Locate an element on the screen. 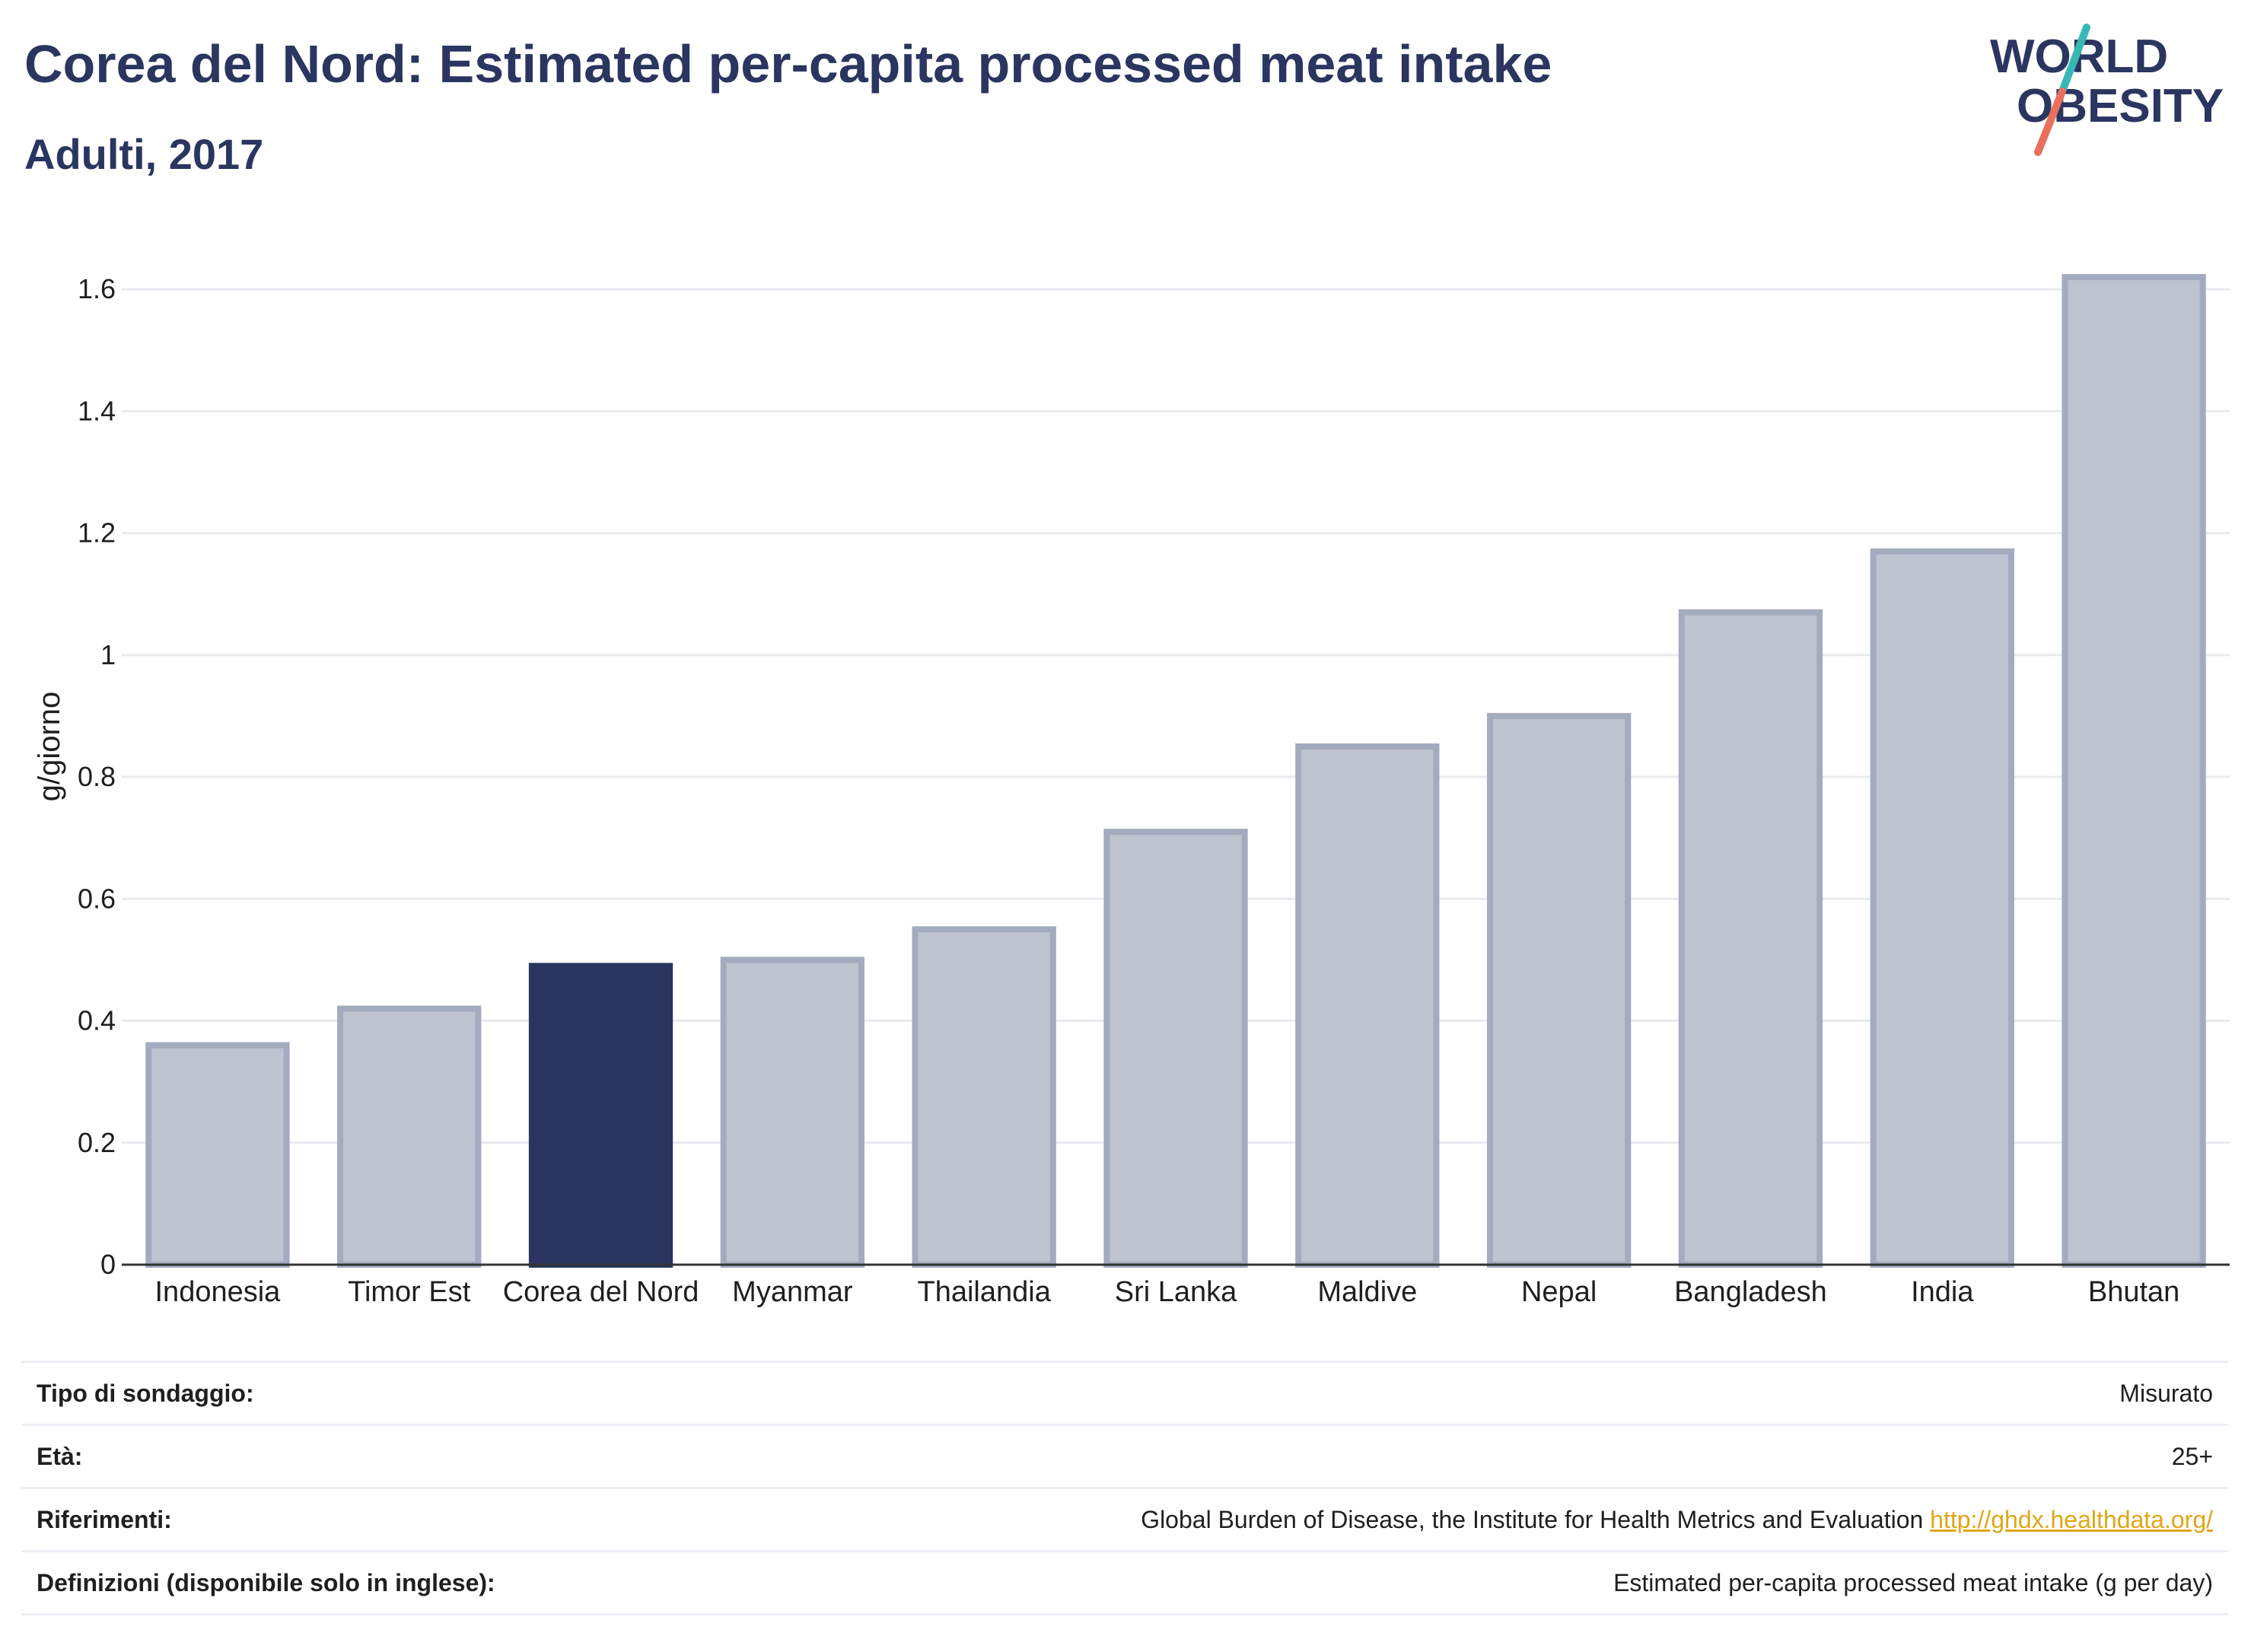 The image size is (2251, 1652). x-tick-label: Sri Lanka is located at coordinates (1176, 1292).